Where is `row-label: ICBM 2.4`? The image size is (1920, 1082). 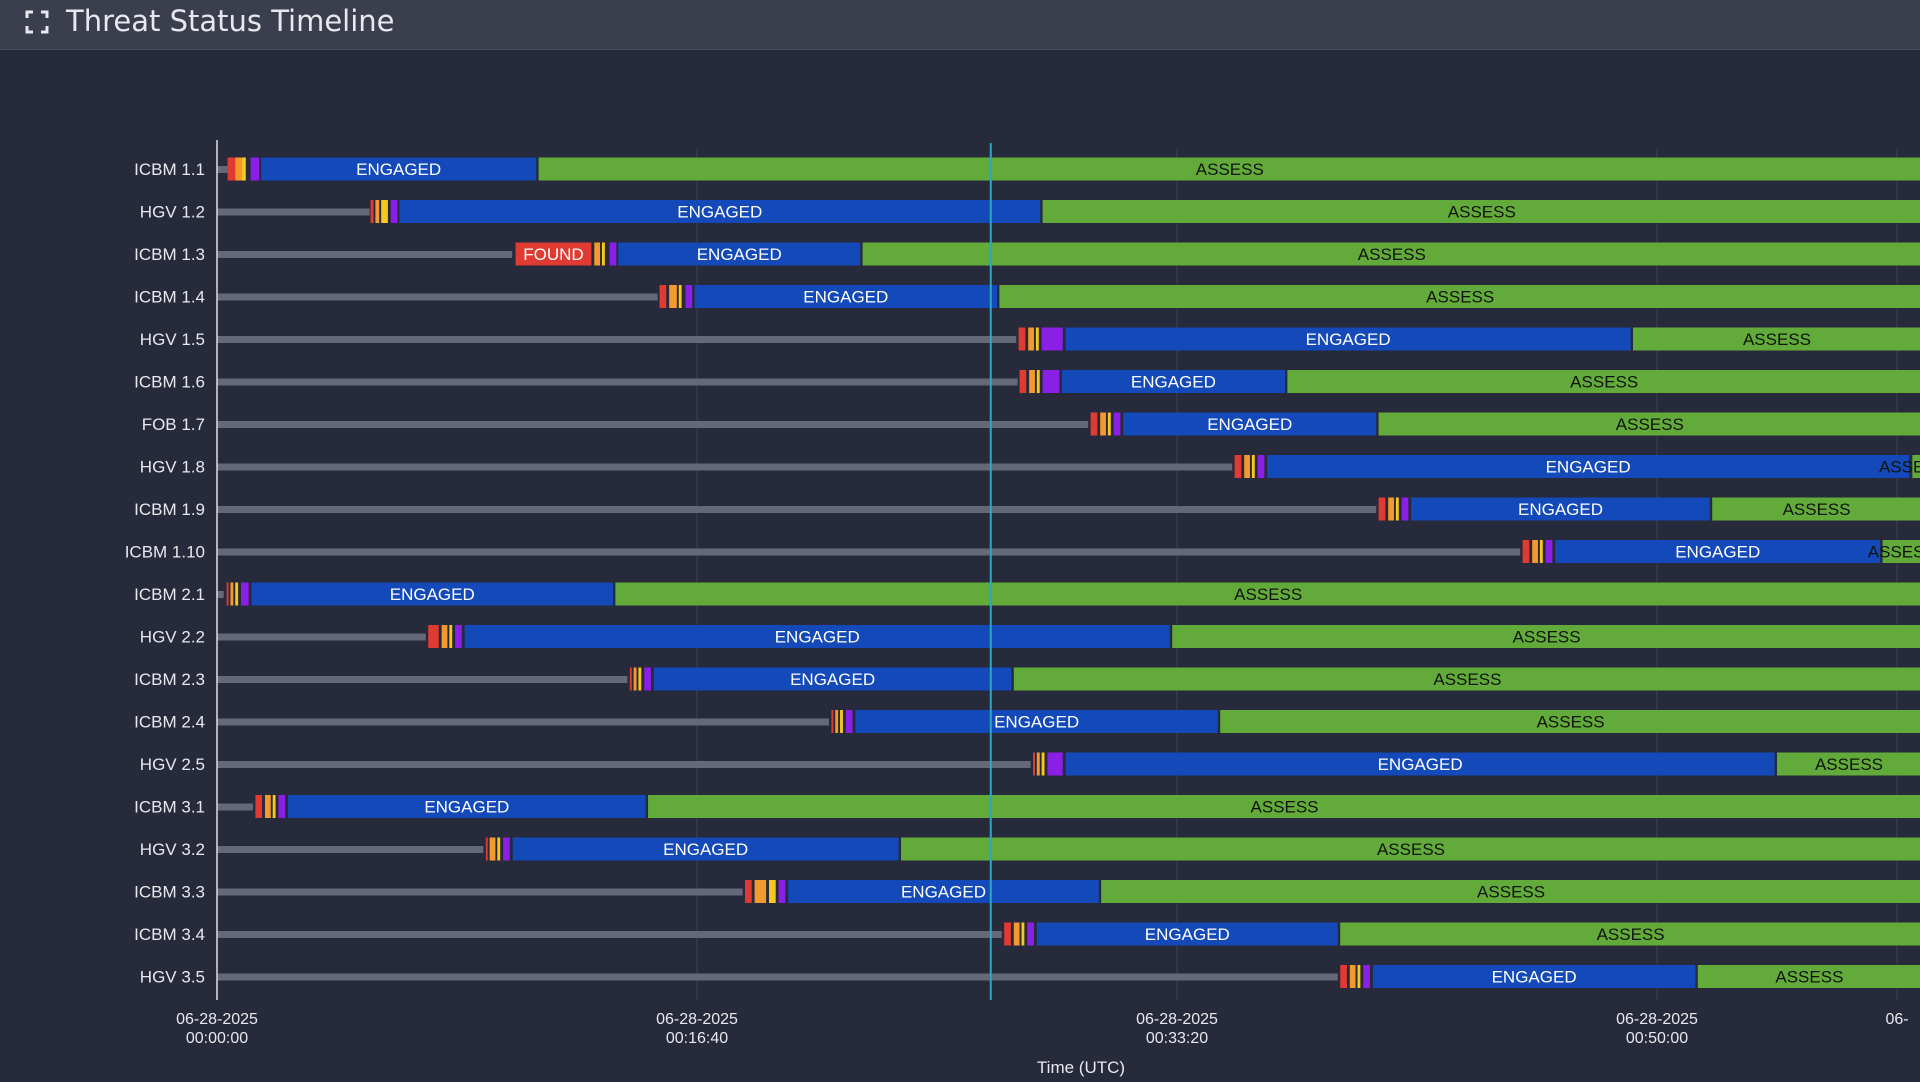
row-label: ICBM 2.4 is located at coordinates (169, 722).